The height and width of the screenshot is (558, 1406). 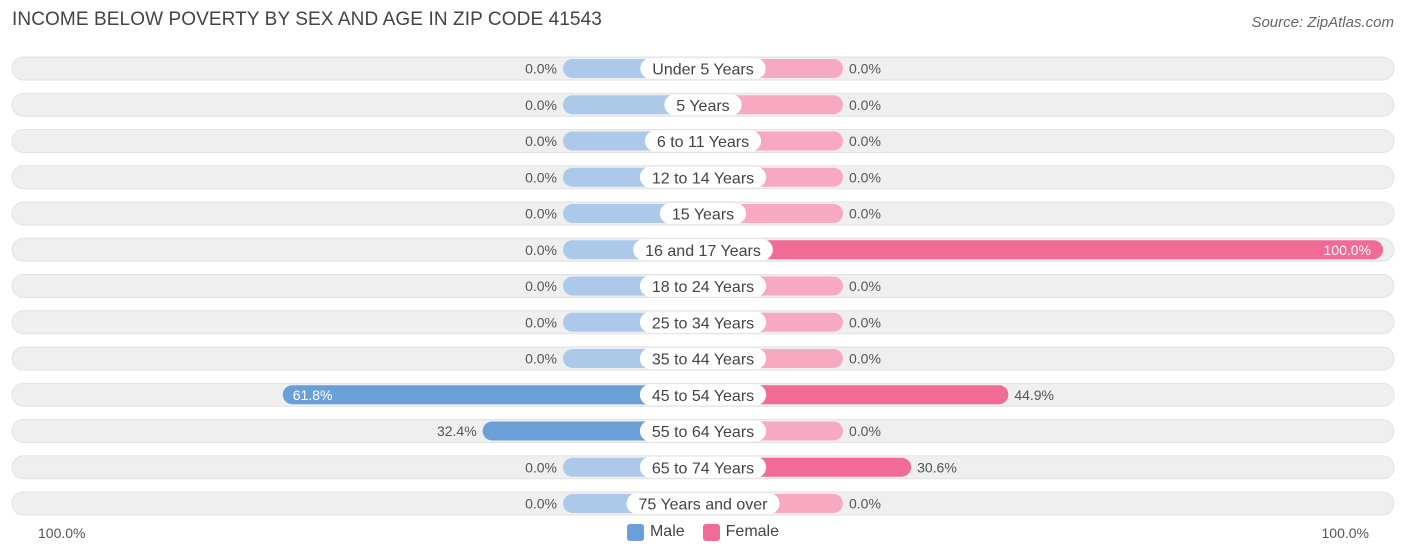 What do you see at coordinates (313, 395) in the screenshot?
I see `value-label-male: 61.8%` at bounding box center [313, 395].